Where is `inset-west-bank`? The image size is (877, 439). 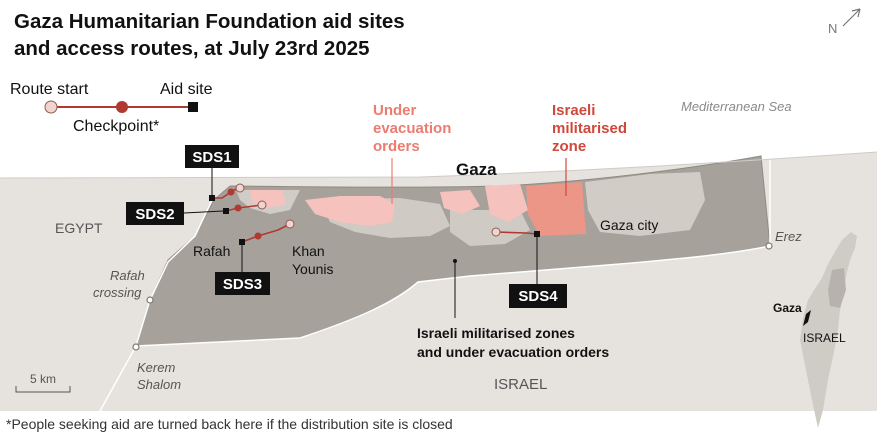 inset-west-bank is located at coordinates (837, 288).